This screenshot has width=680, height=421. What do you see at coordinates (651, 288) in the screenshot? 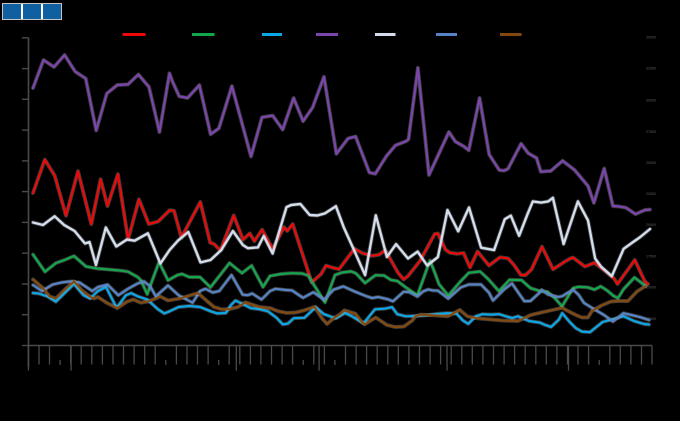
I see `svg-text: 15000` at bounding box center [651, 288].